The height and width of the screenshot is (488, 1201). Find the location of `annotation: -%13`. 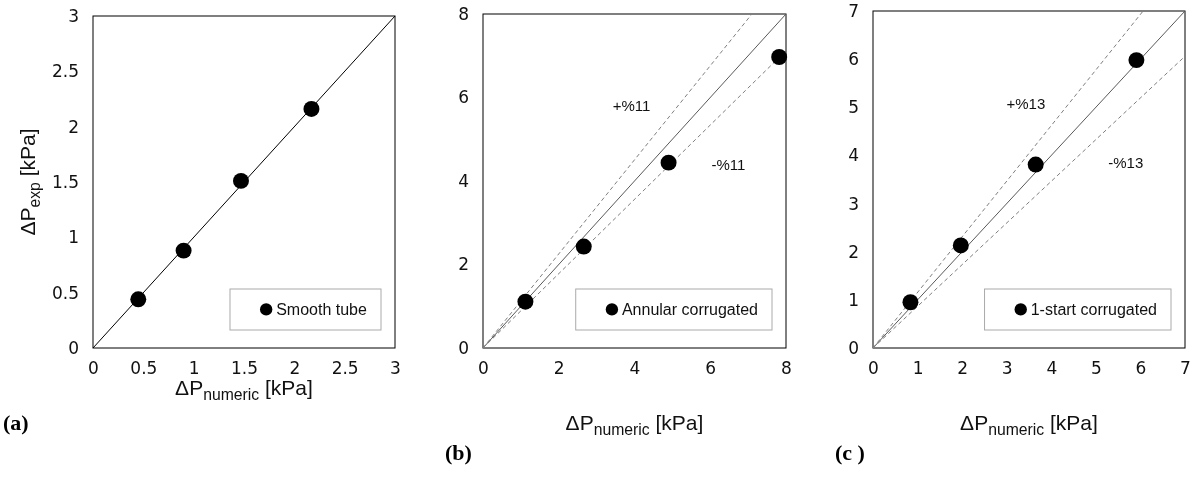

annotation: -%13 is located at coordinates (1126, 162).